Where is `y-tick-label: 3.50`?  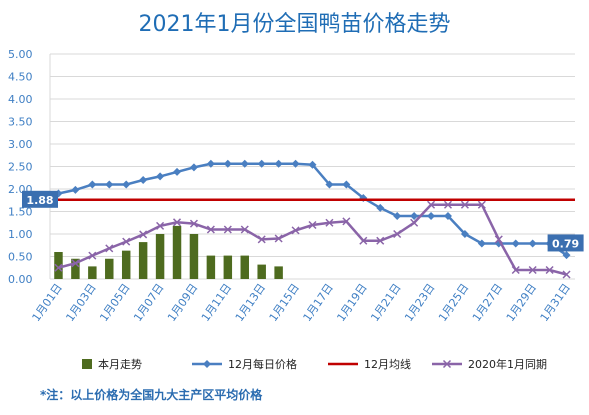
y-tick-label: 3.50 is located at coordinates (20, 122).